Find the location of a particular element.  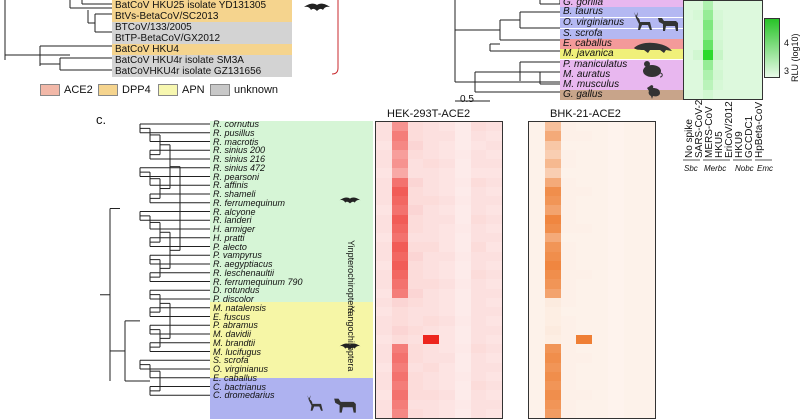

bat-species-label: R. landeri is located at coordinates (232, 220).